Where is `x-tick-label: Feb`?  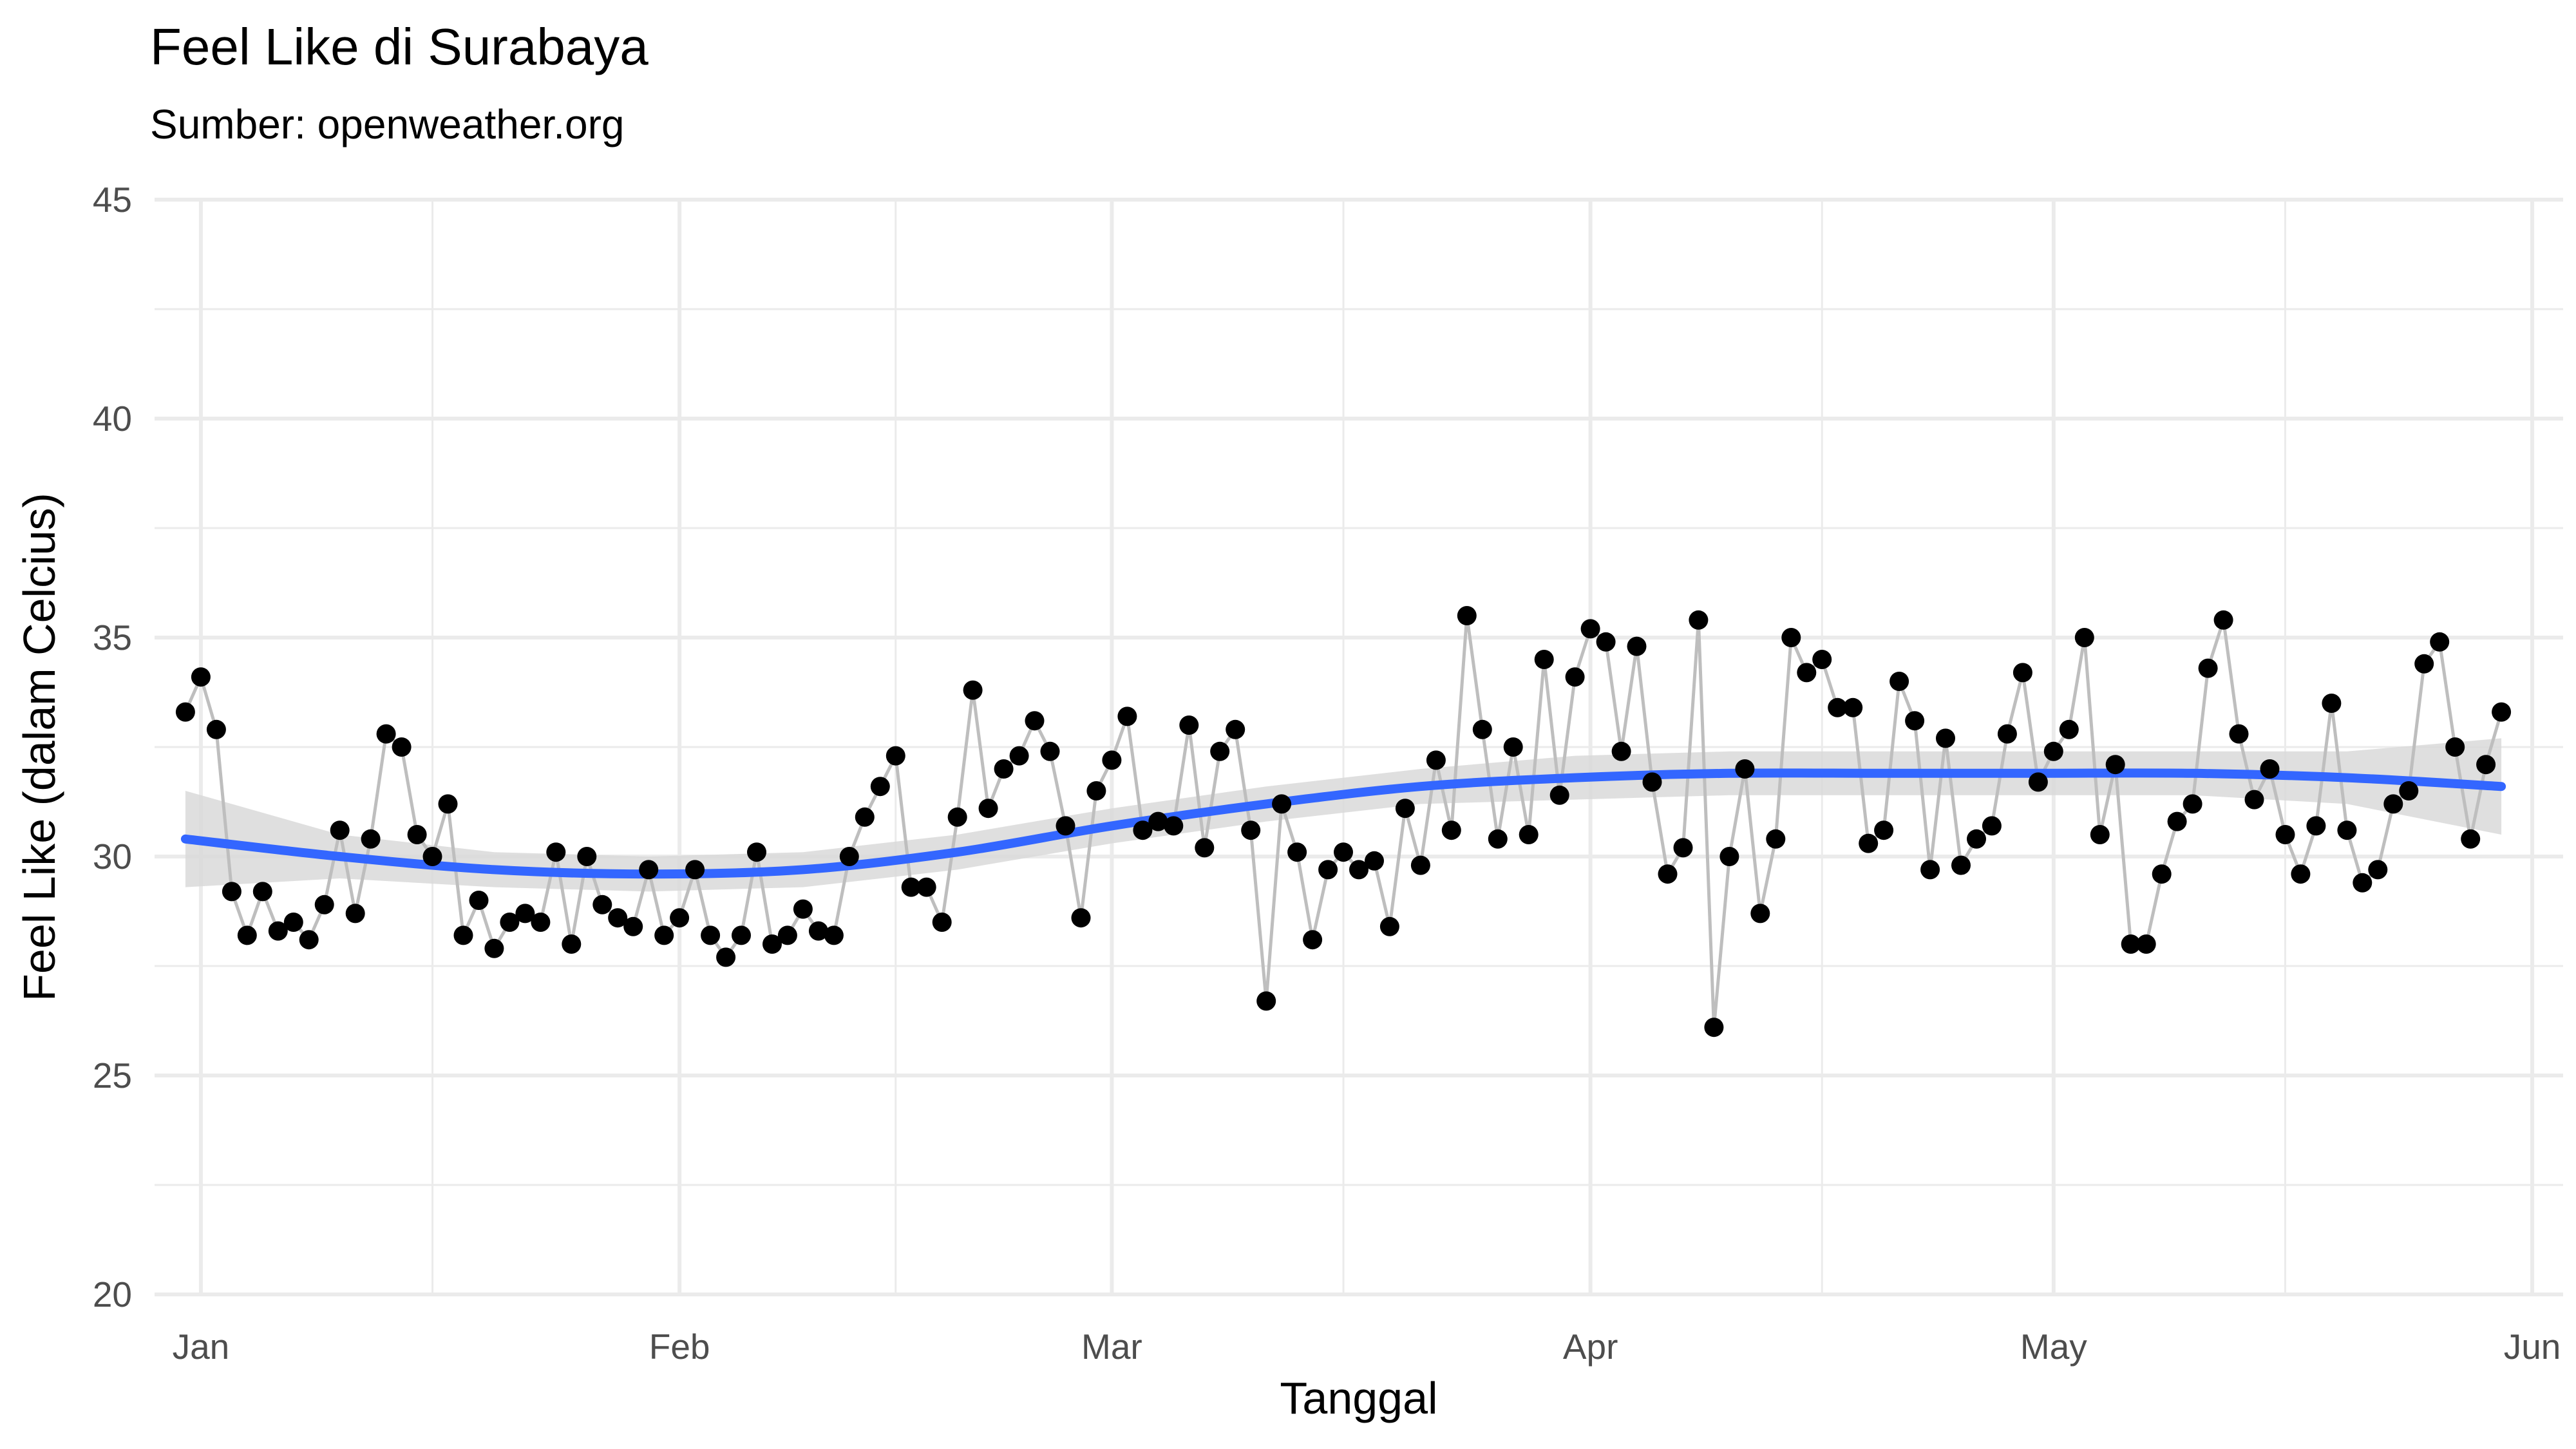 x-tick-label: Feb is located at coordinates (680, 1347).